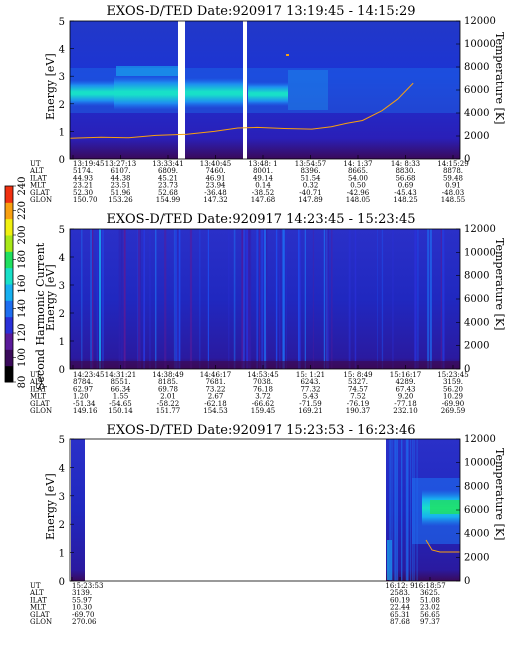 The image size is (505, 649). Describe the element at coordinates (167, 375) in the screenshot. I see `annotation-cell: 14:38:49` at that location.